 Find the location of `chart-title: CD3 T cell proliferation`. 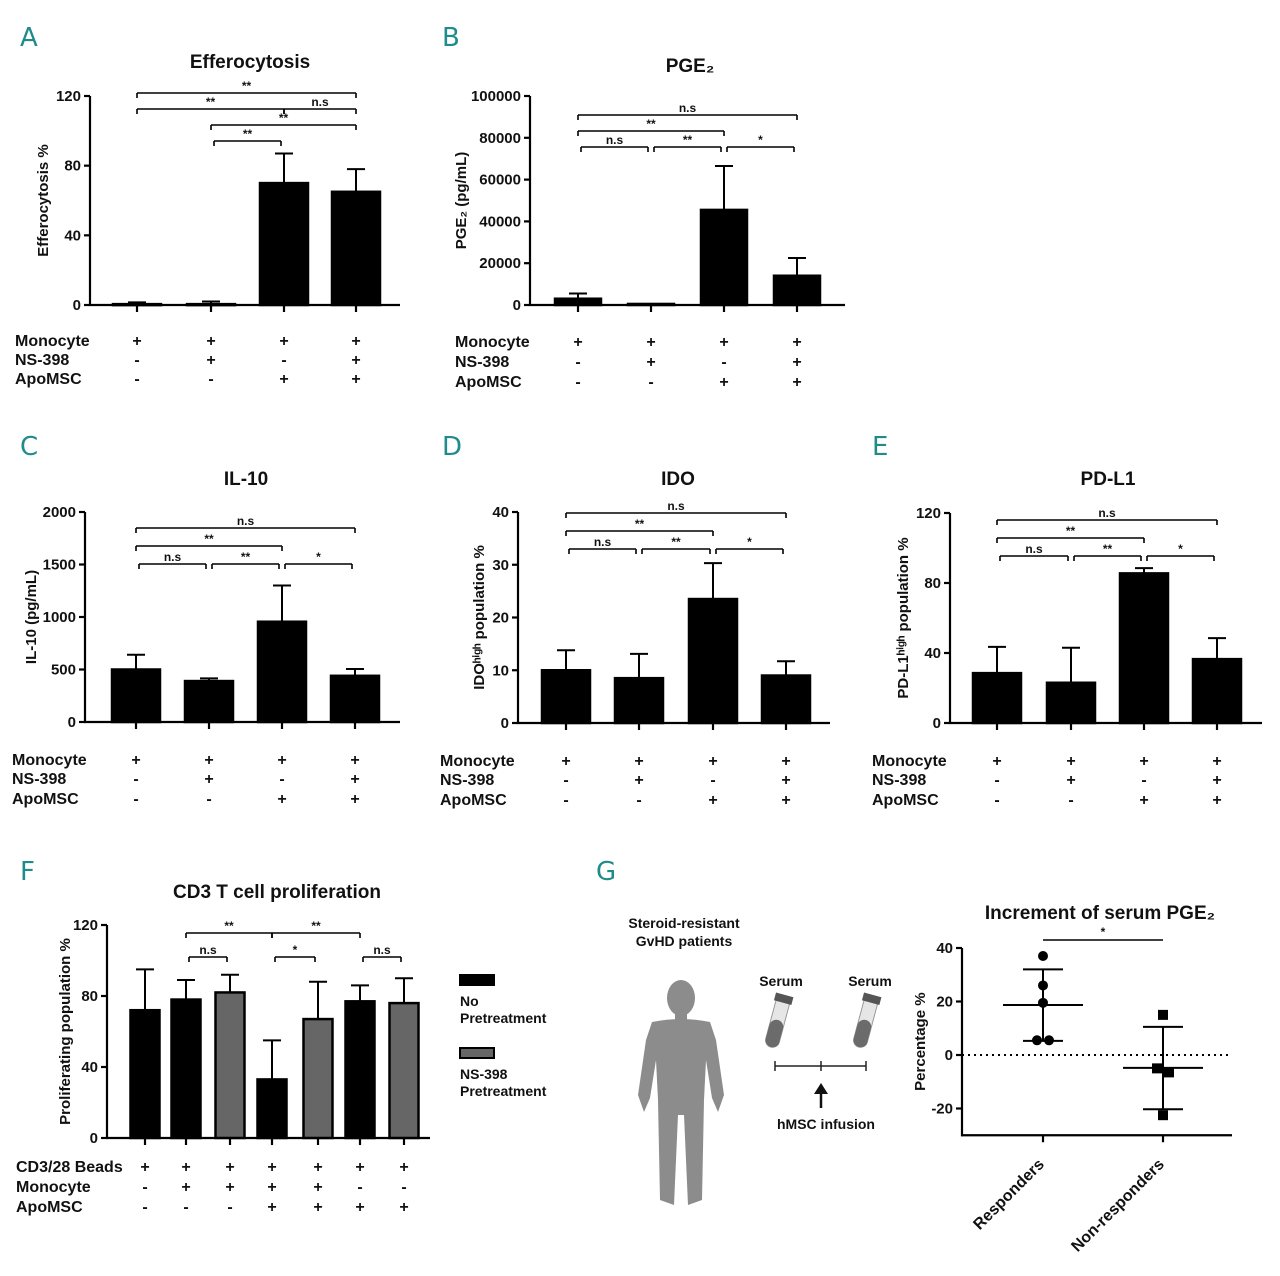

chart-title: CD3 T cell proliferation is located at coordinates (277, 892).